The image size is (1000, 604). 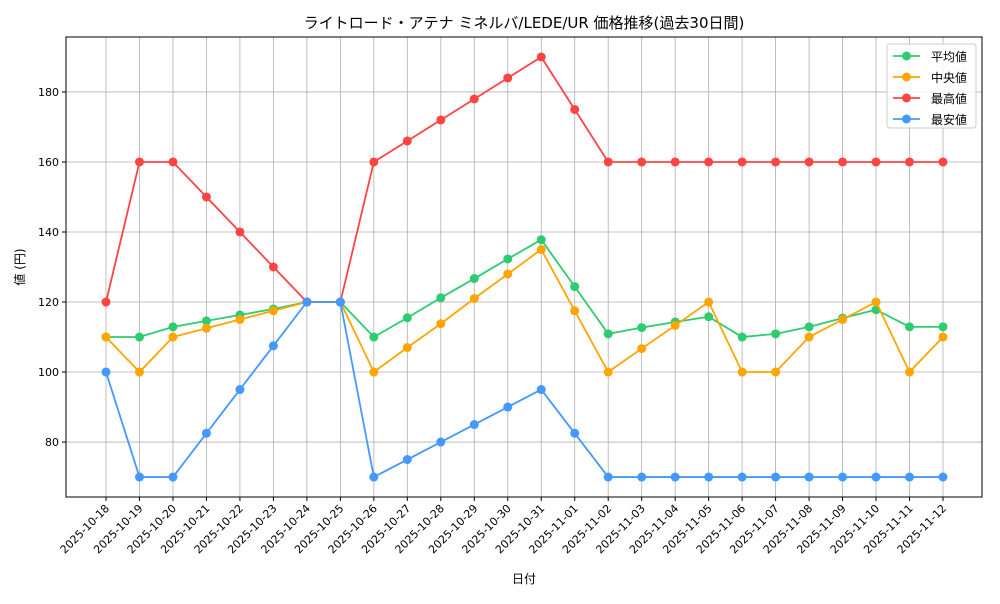 What do you see at coordinates (48, 92) in the screenshot?
I see `y-tick-label: 180` at bounding box center [48, 92].